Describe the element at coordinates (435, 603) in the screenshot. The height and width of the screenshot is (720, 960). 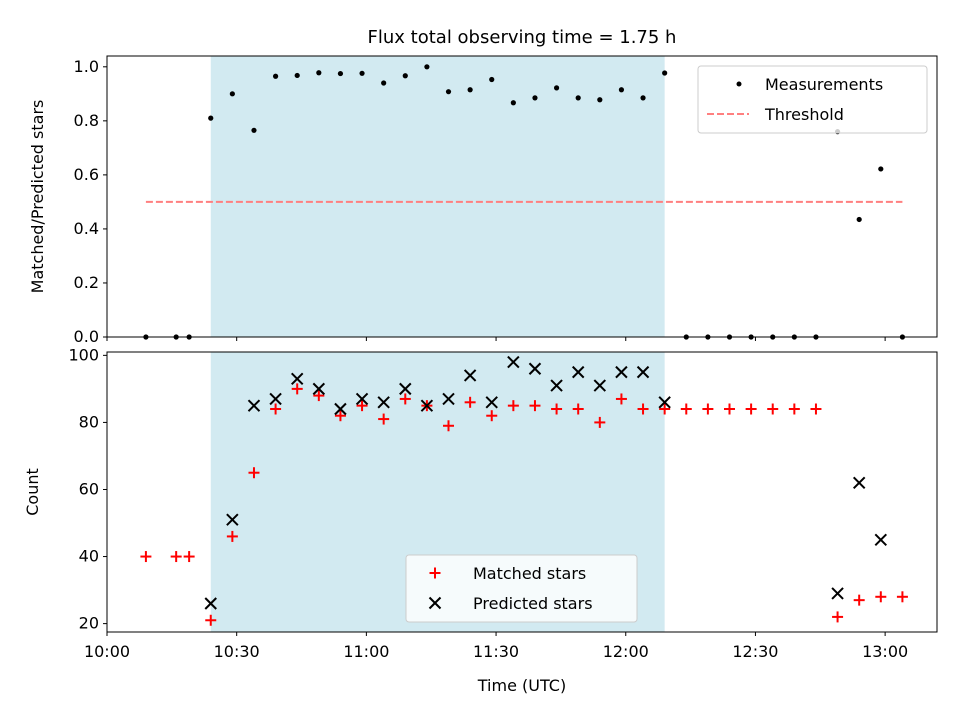
I see `legend-cross-mark` at that location.